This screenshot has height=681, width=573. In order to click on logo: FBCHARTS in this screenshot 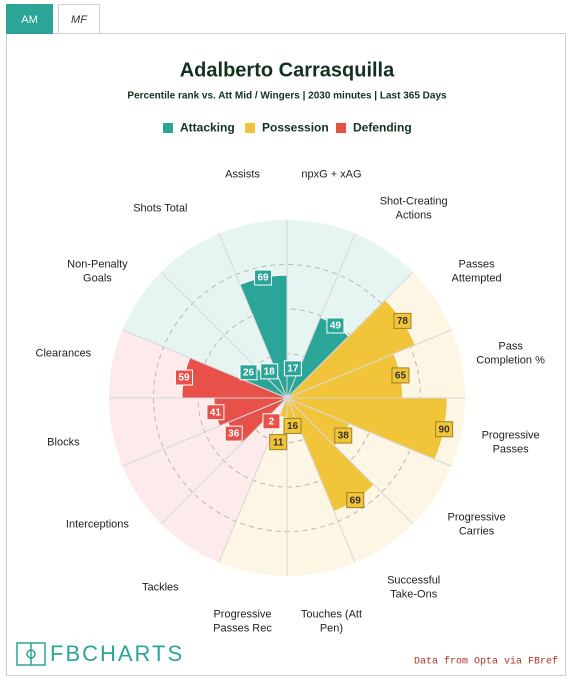, I will do `click(117, 653)`.